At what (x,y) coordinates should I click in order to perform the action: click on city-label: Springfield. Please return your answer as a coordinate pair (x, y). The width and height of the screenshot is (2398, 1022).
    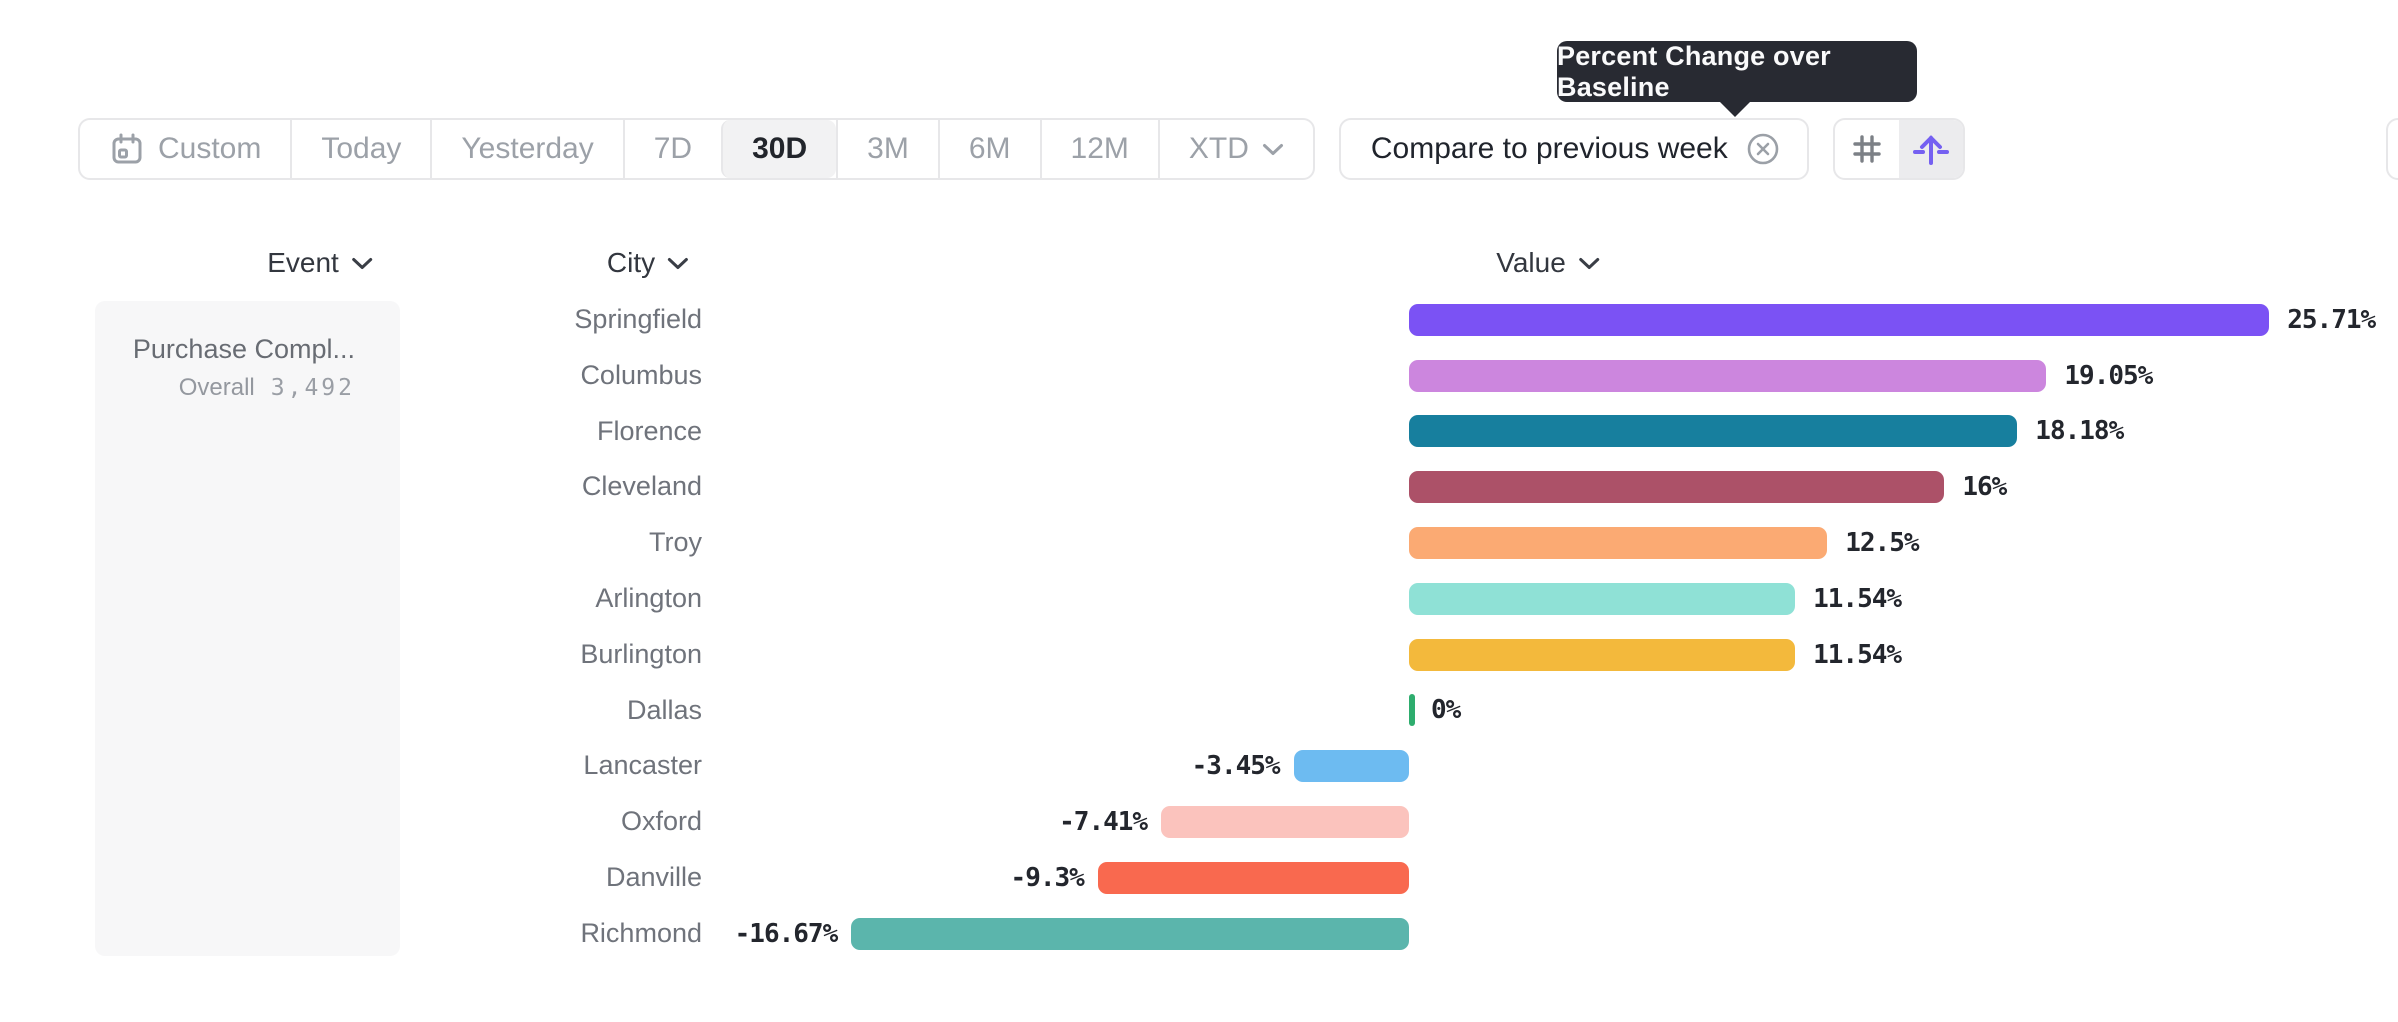
    Looking at the image, I should click on (638, 319).